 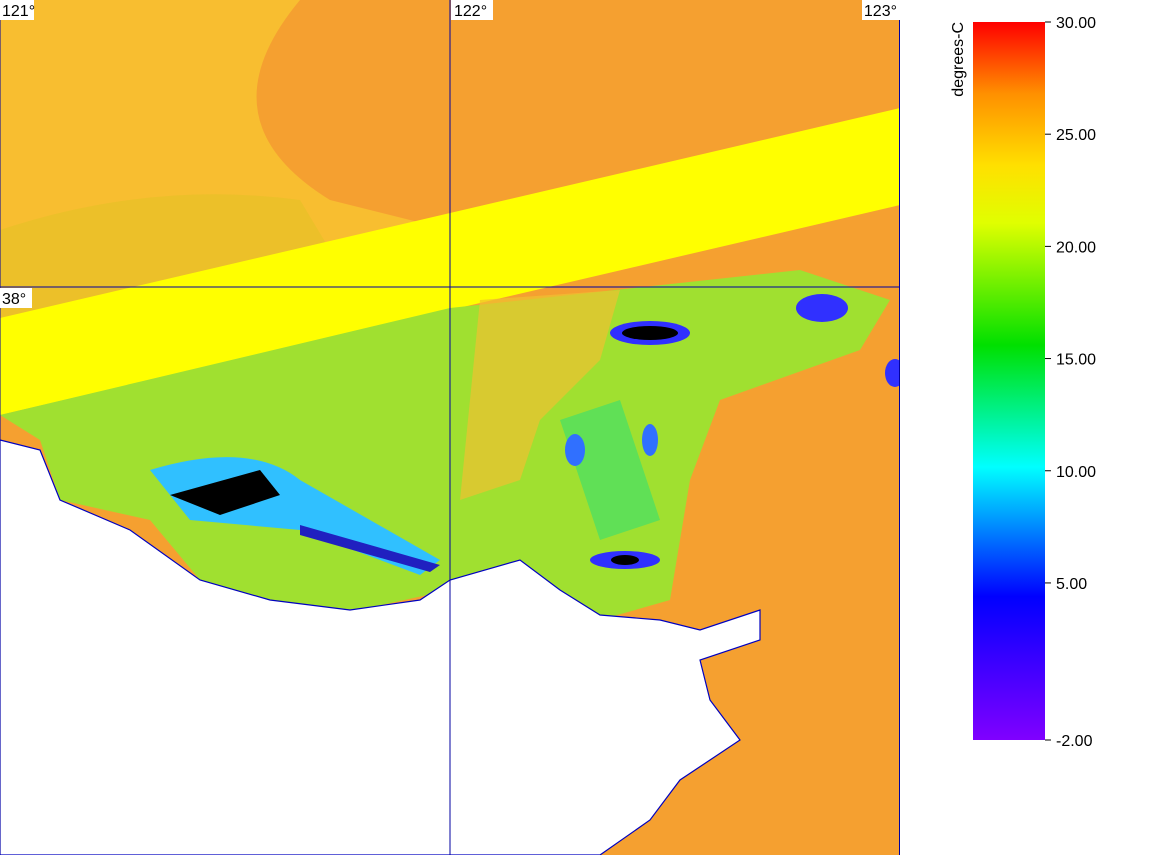 What do you see at coordinates (610, 470) in the screenshot?
I see `sea-cool` at bounding box center [610, 470].